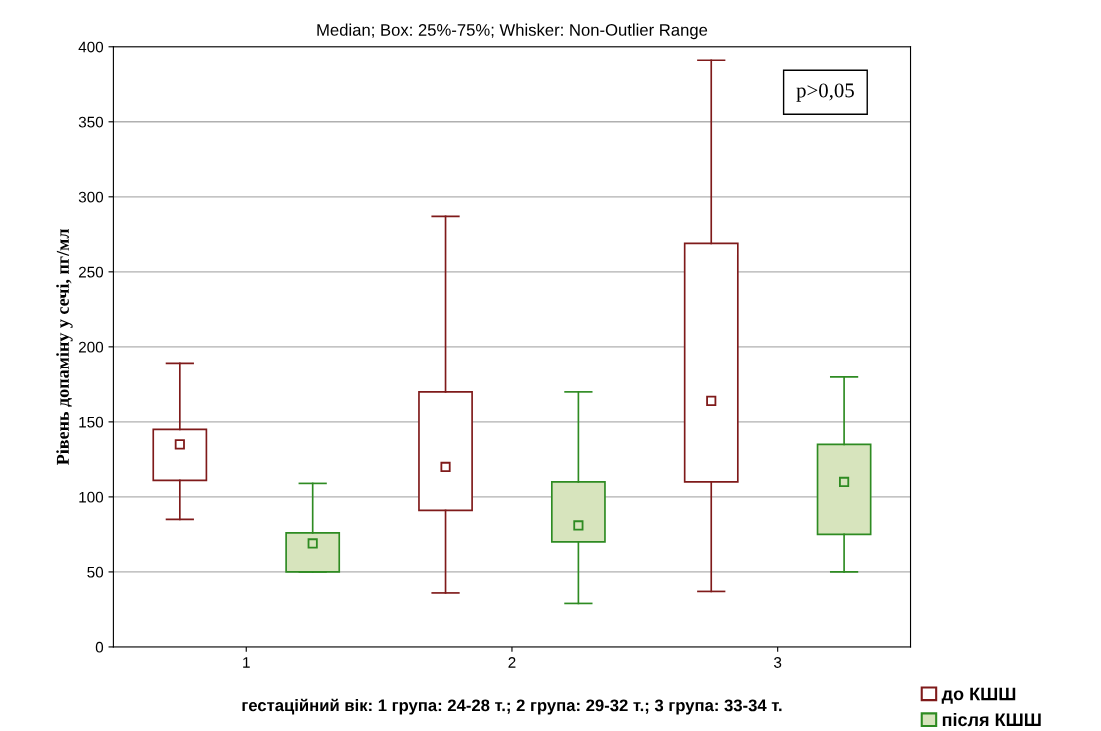 This screenshot has width=1101, height=731. I want to click on y-tick-label: 350, so click(91, 122).